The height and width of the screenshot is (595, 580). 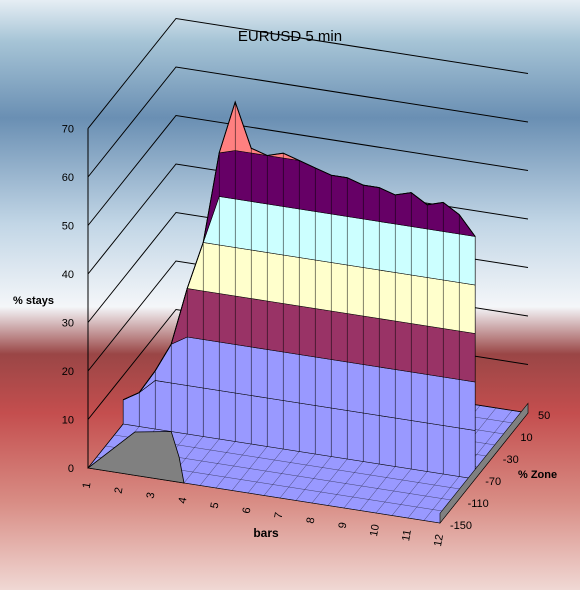 What do you see at coordinates (511, 460) in the screenshot?
I see `z-tick--30: -30` at bounding box center [511, 460].